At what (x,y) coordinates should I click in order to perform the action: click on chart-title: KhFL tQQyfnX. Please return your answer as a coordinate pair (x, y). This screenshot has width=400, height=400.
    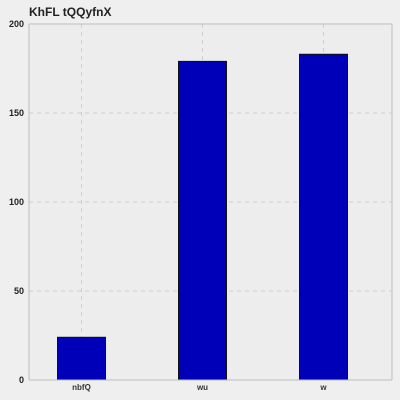
    Looking at the image, I should click on (70, 12).